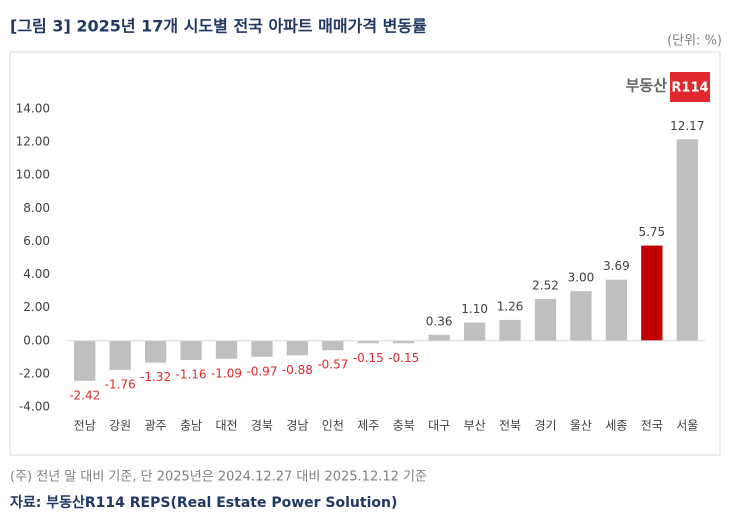  What do you see at coordinates (36, 340) in the screenshot?
I see `y-tick-label: 0.00` at bounding box center [36, 340].